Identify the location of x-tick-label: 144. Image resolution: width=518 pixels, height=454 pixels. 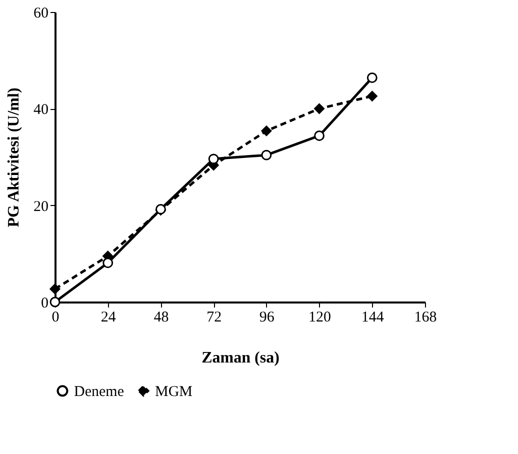
(372, 318).